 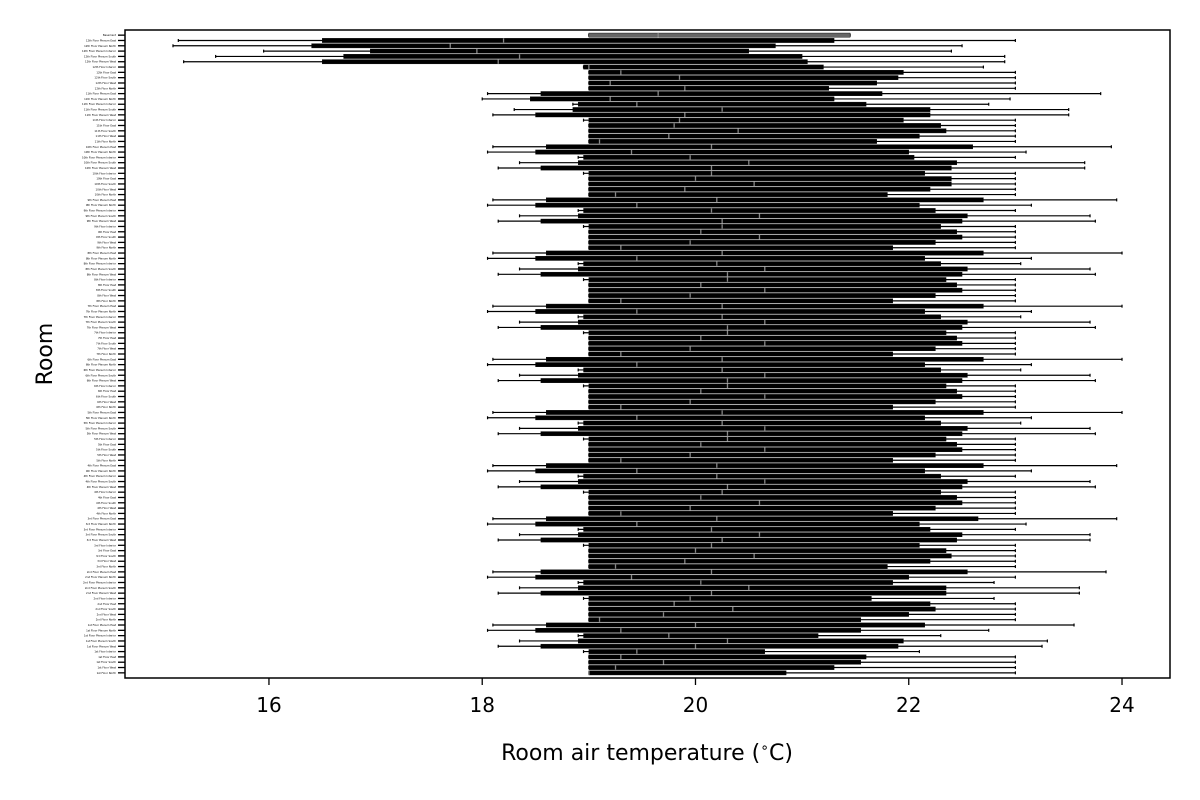 I want to click on y-tick-label: 9th Floor South, so click(x=106, y=237).